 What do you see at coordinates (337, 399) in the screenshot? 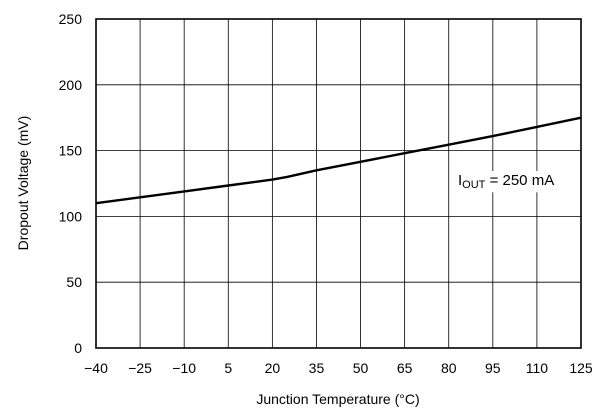
I see `x-axis-label: Junction Temperature (°C)` at bounding box center [337, 399].